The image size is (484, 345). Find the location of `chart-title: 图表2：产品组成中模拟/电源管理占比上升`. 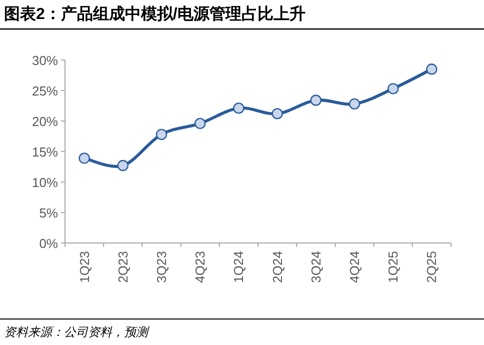

chart-title: 图表2：产品组成中模拟/电源管理占比上升 is located at coordinates (155, 14).